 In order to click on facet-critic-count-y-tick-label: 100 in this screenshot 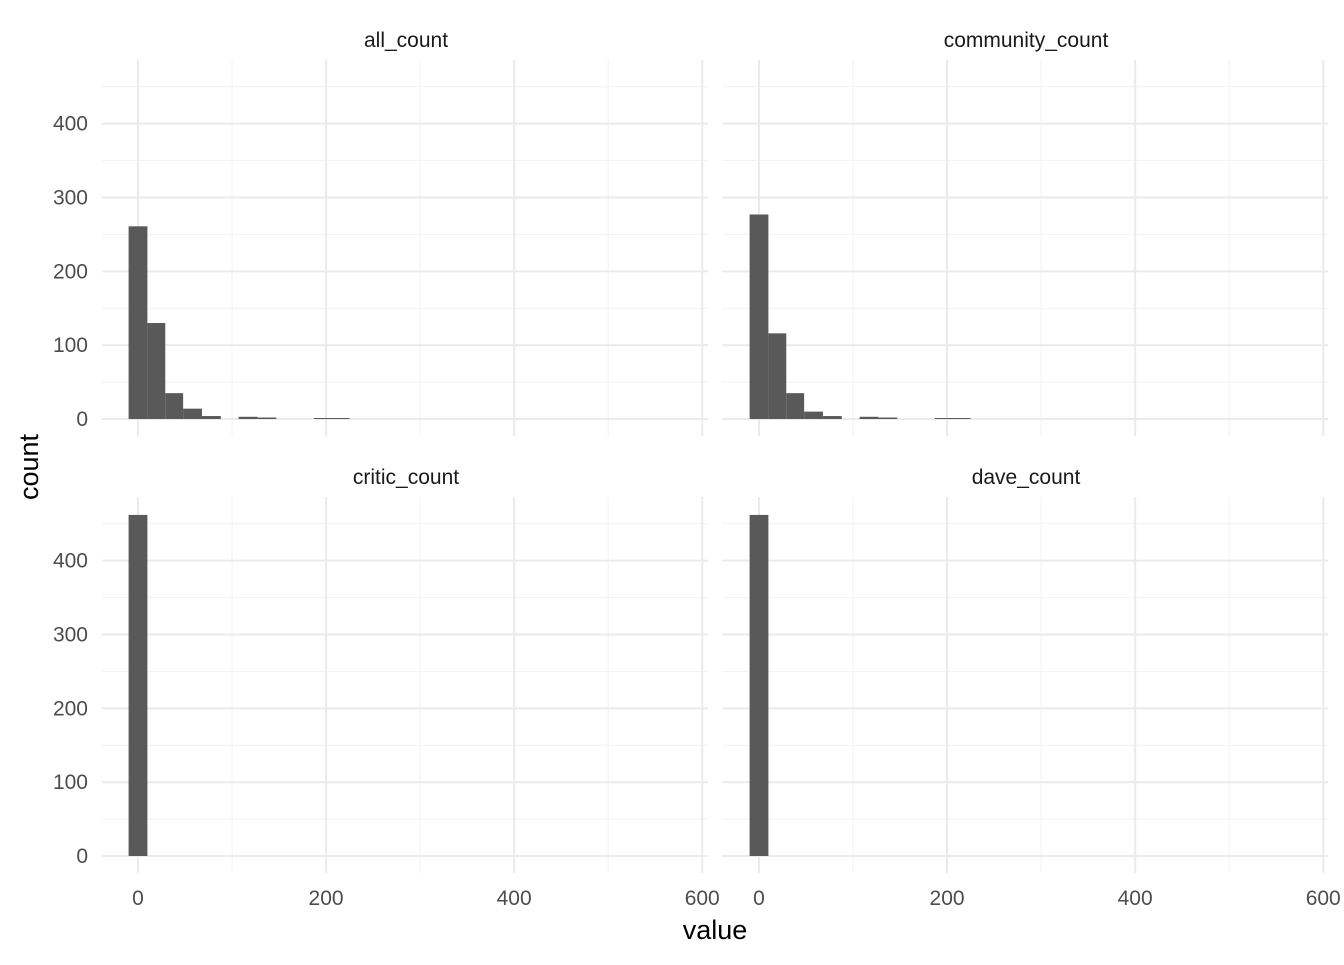, I will do `click(70, 782)`.